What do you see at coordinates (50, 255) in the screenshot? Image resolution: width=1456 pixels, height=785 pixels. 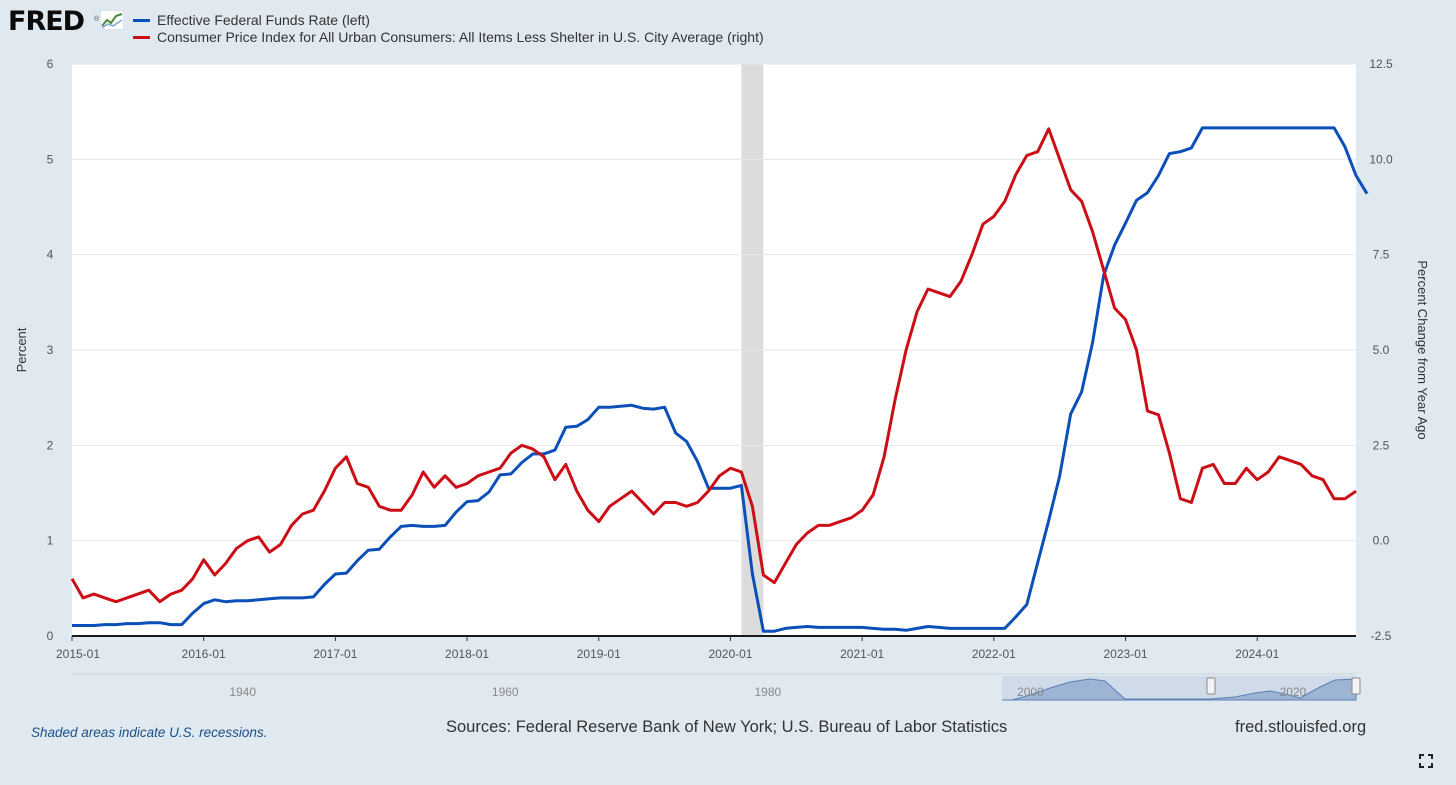 I see `y-left-tick-label: 4` at bounding box center [50, 255].